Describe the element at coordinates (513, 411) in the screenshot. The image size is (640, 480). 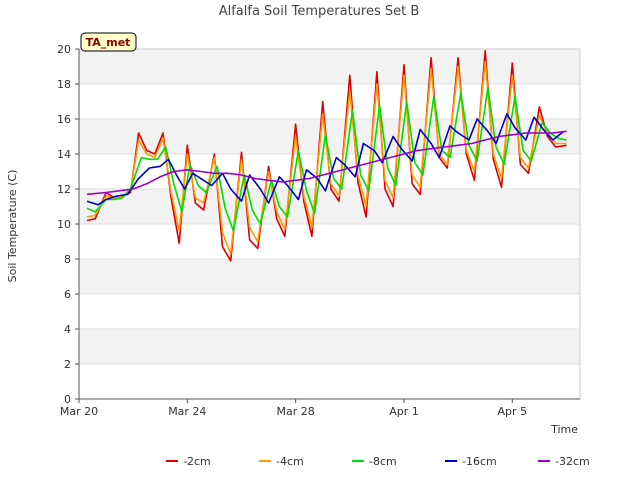
I see `x-tick-label: Apr 5` at that location.